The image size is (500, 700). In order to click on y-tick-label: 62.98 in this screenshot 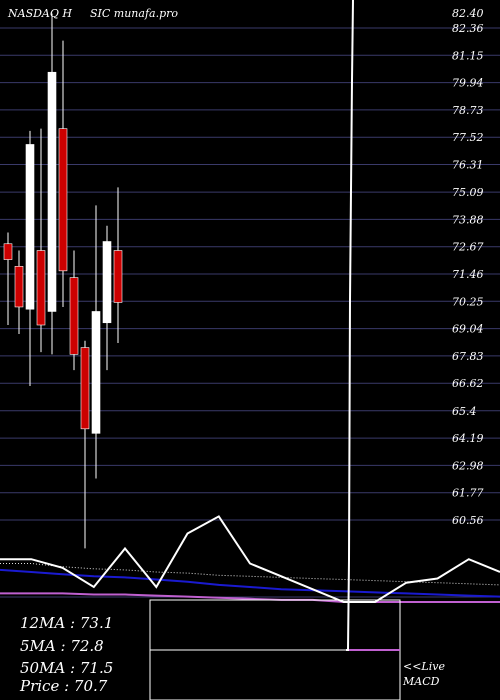, I will do `click(468, 465)`.